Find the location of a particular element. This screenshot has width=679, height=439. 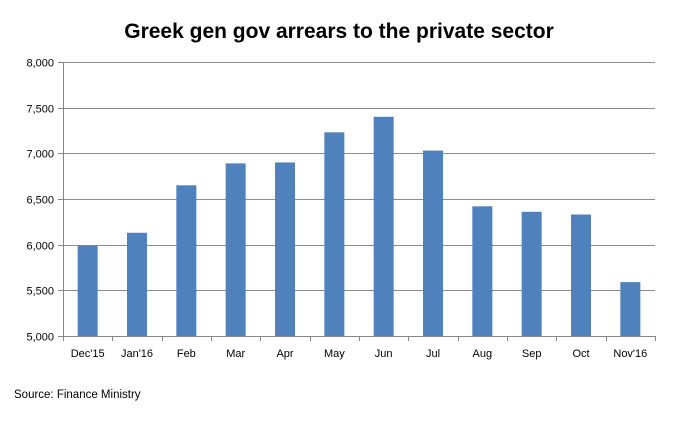

y-tick-label: 6,500 is located at coordinates (40, 201).